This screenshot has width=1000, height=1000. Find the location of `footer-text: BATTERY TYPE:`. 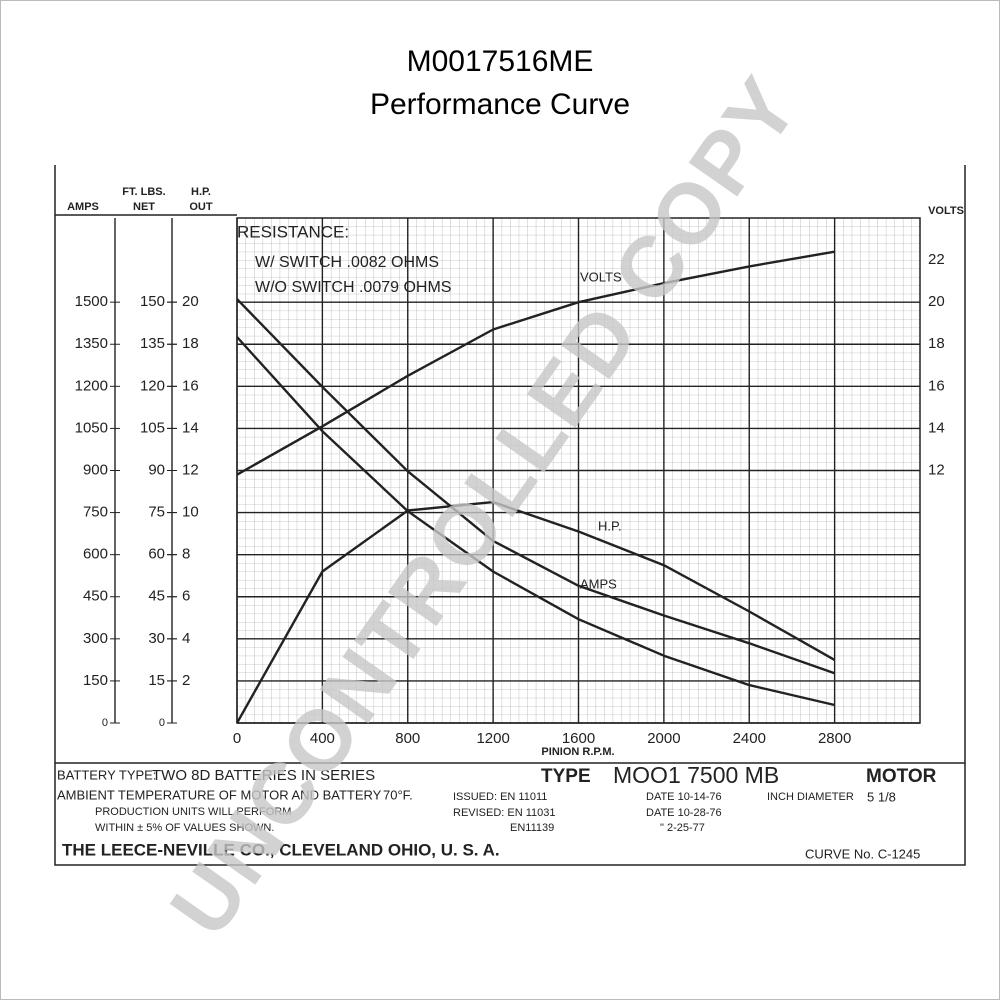

footer-text: BATTERY TYPE: is located at coordinates (106, 774).